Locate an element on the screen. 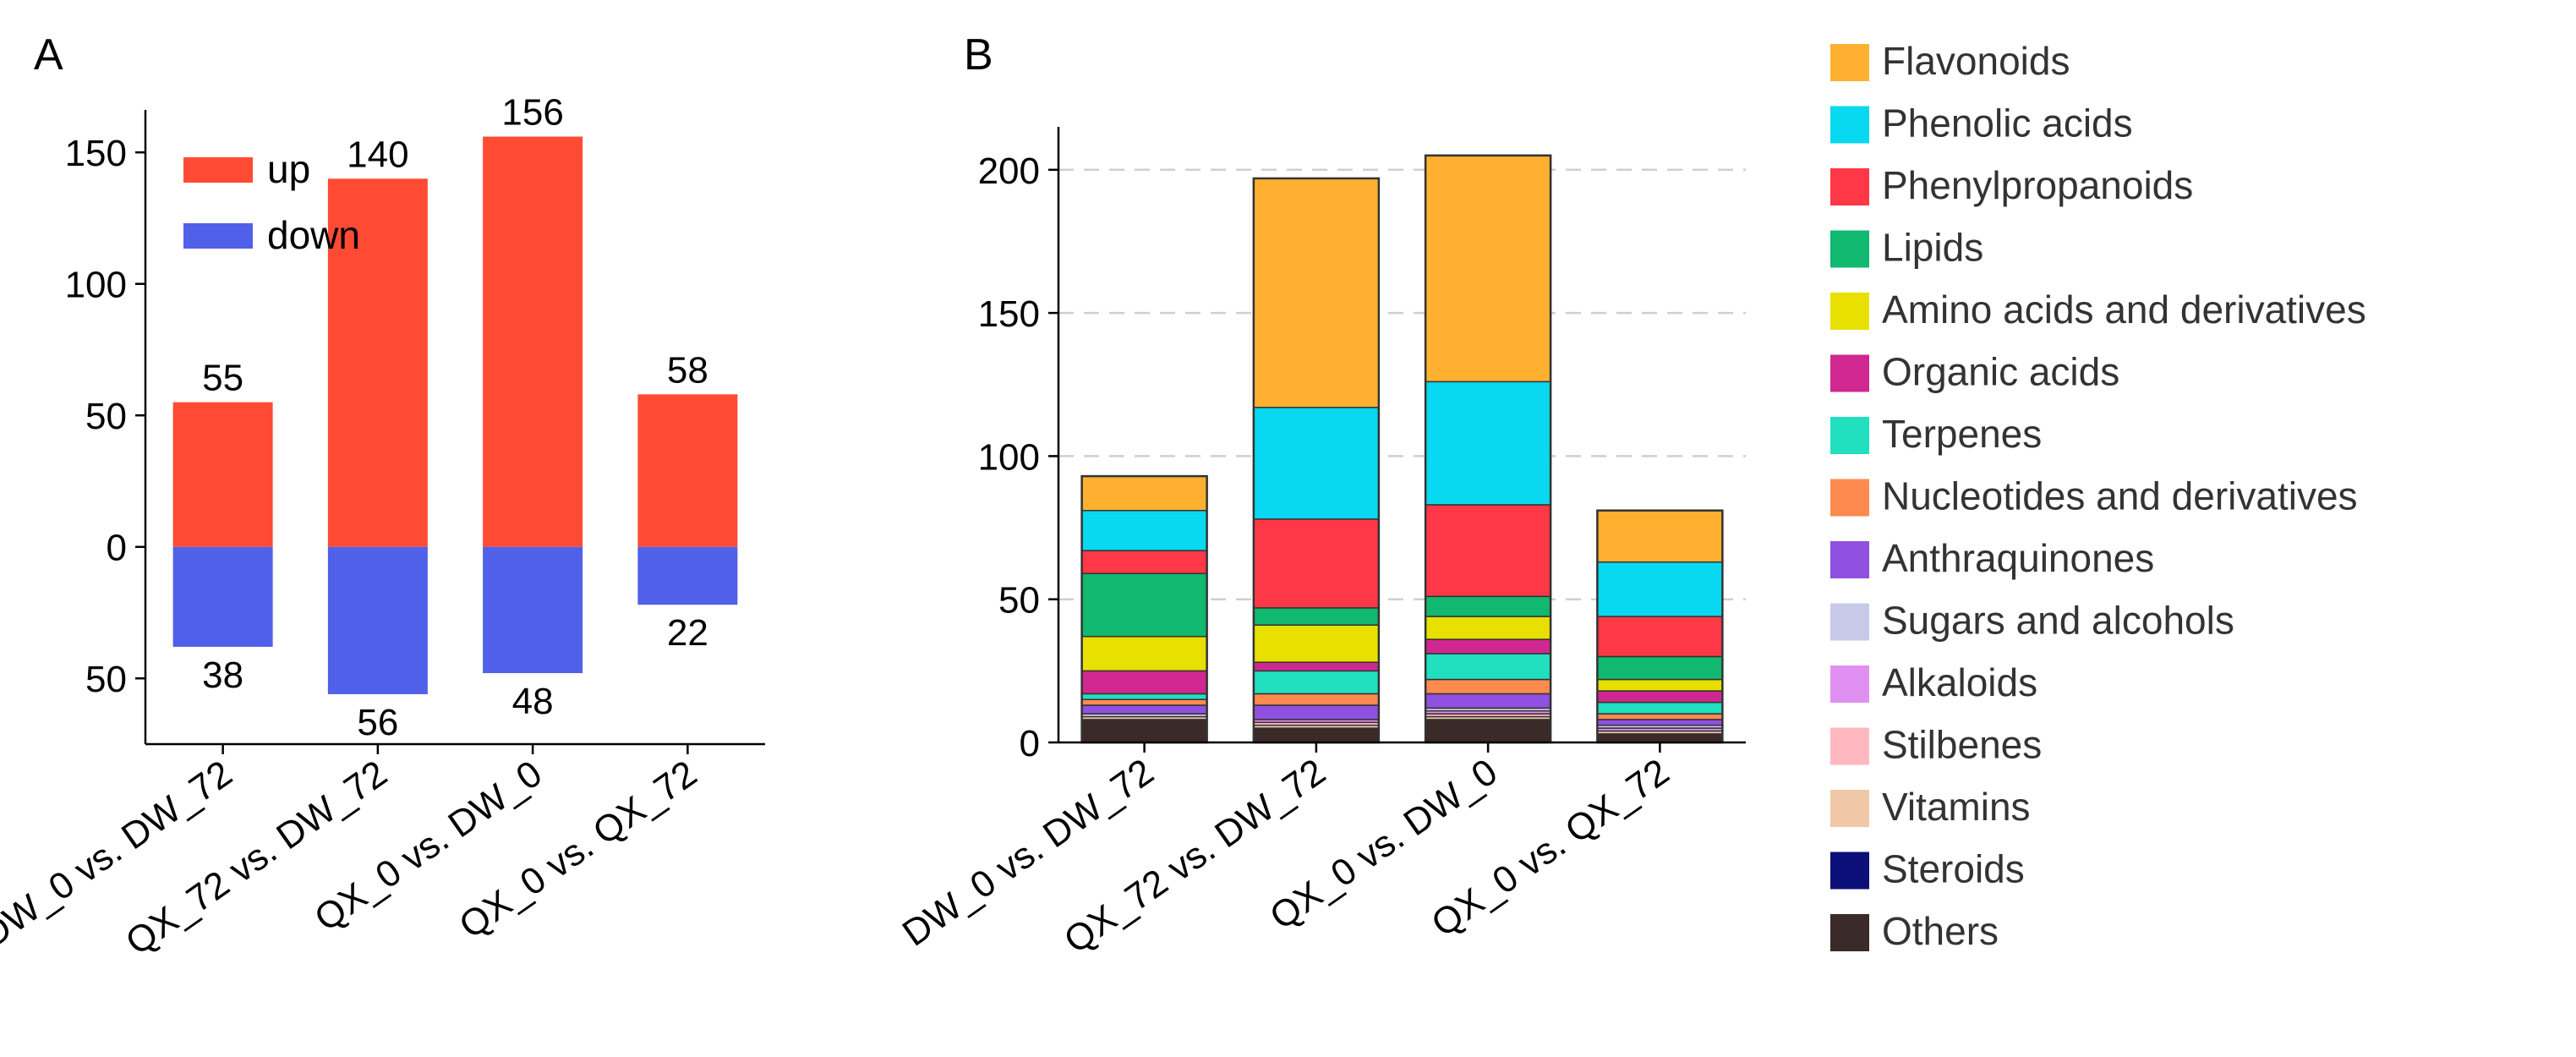 The width and height of the screenshot is (2576, 1057). chart-a-data-label-up: 156 is located at coordinates (532, 113).